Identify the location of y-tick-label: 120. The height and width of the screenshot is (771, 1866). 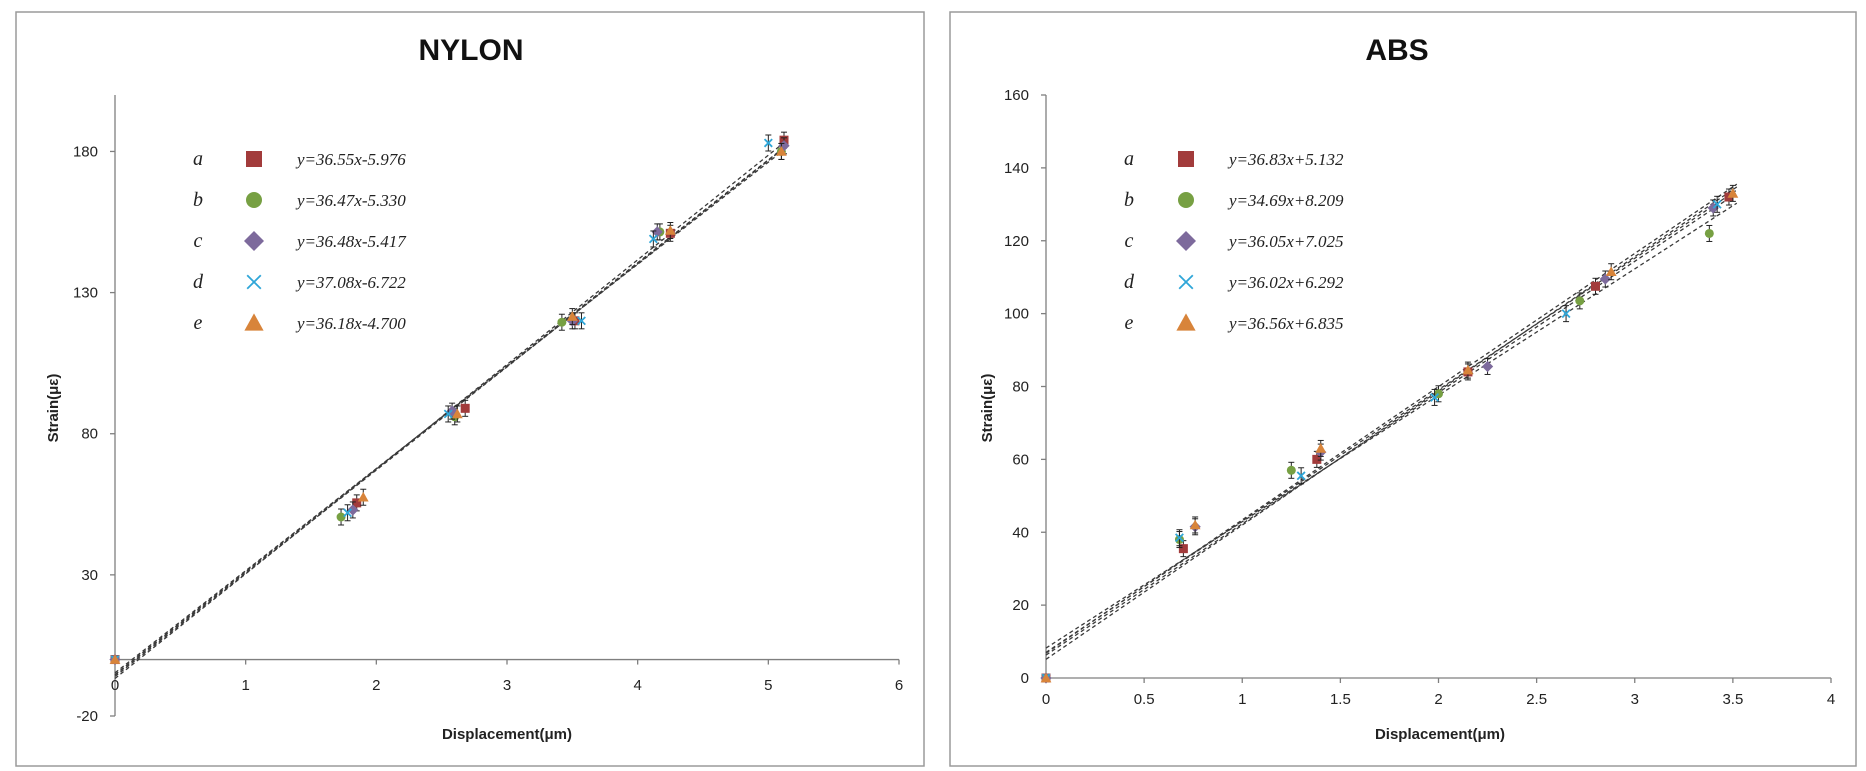
(1016, 241).